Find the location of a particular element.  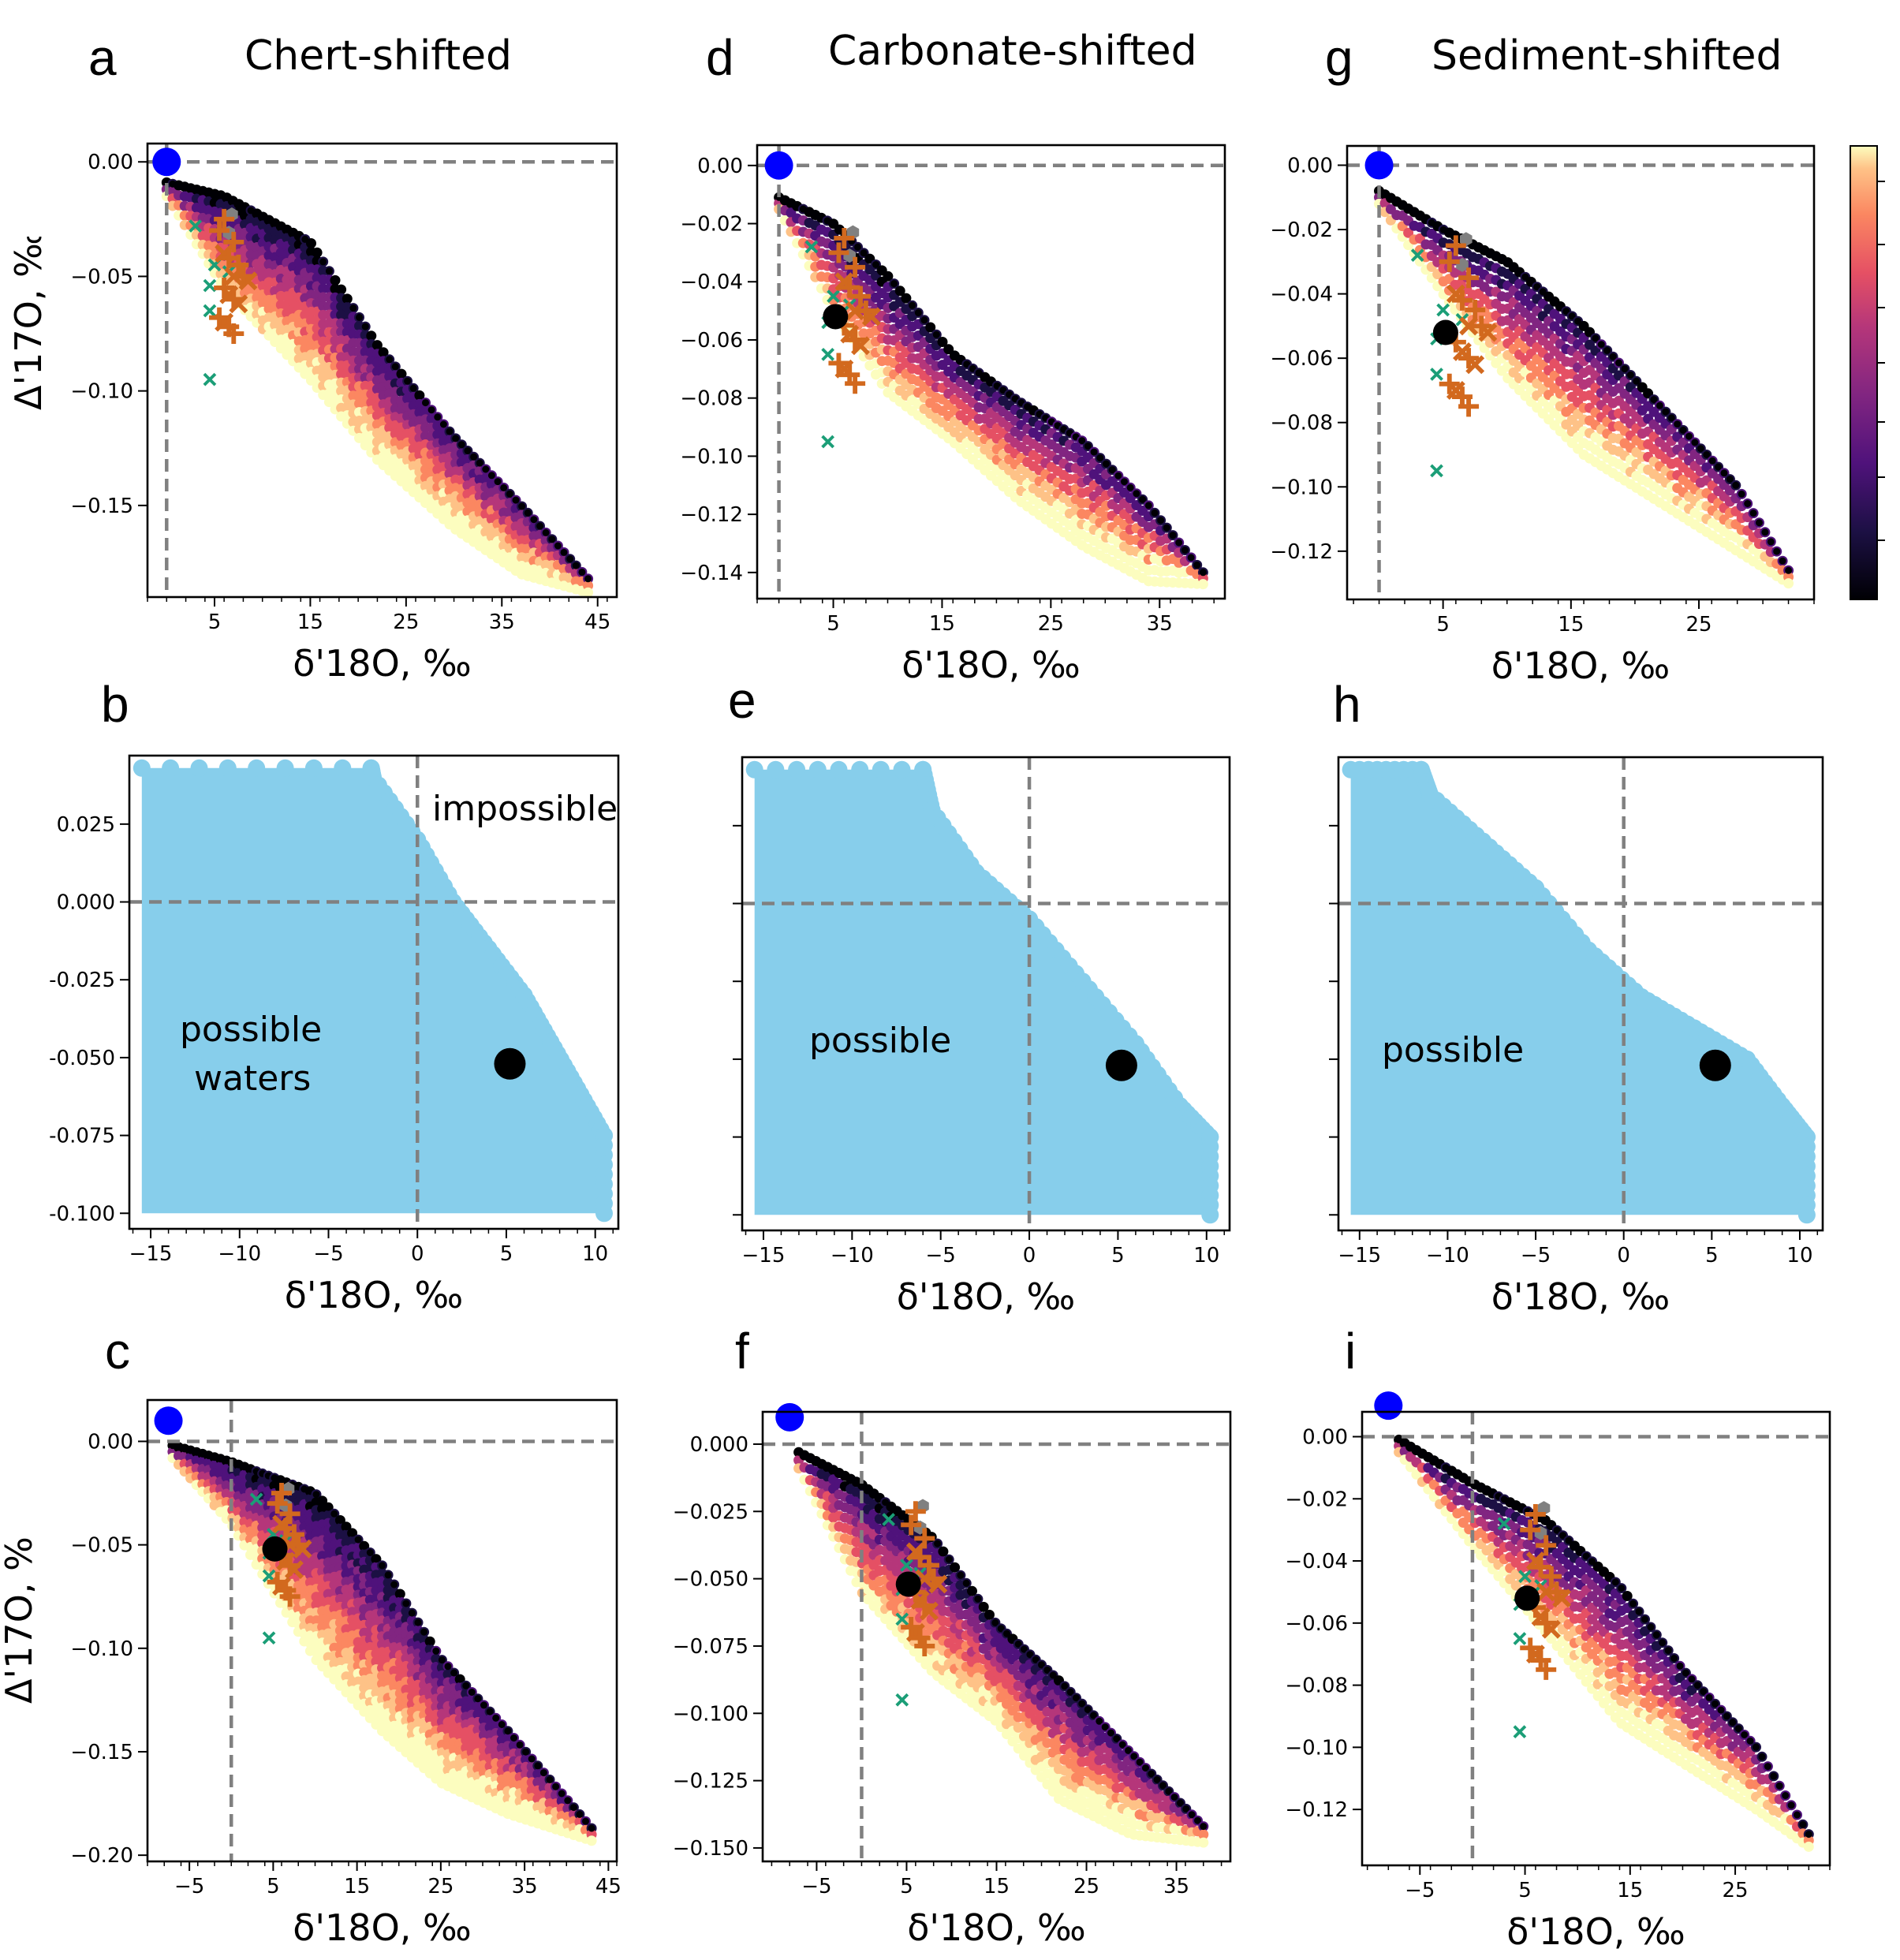

y-tick-label: −0.08 is located at coordinates (711, 399).